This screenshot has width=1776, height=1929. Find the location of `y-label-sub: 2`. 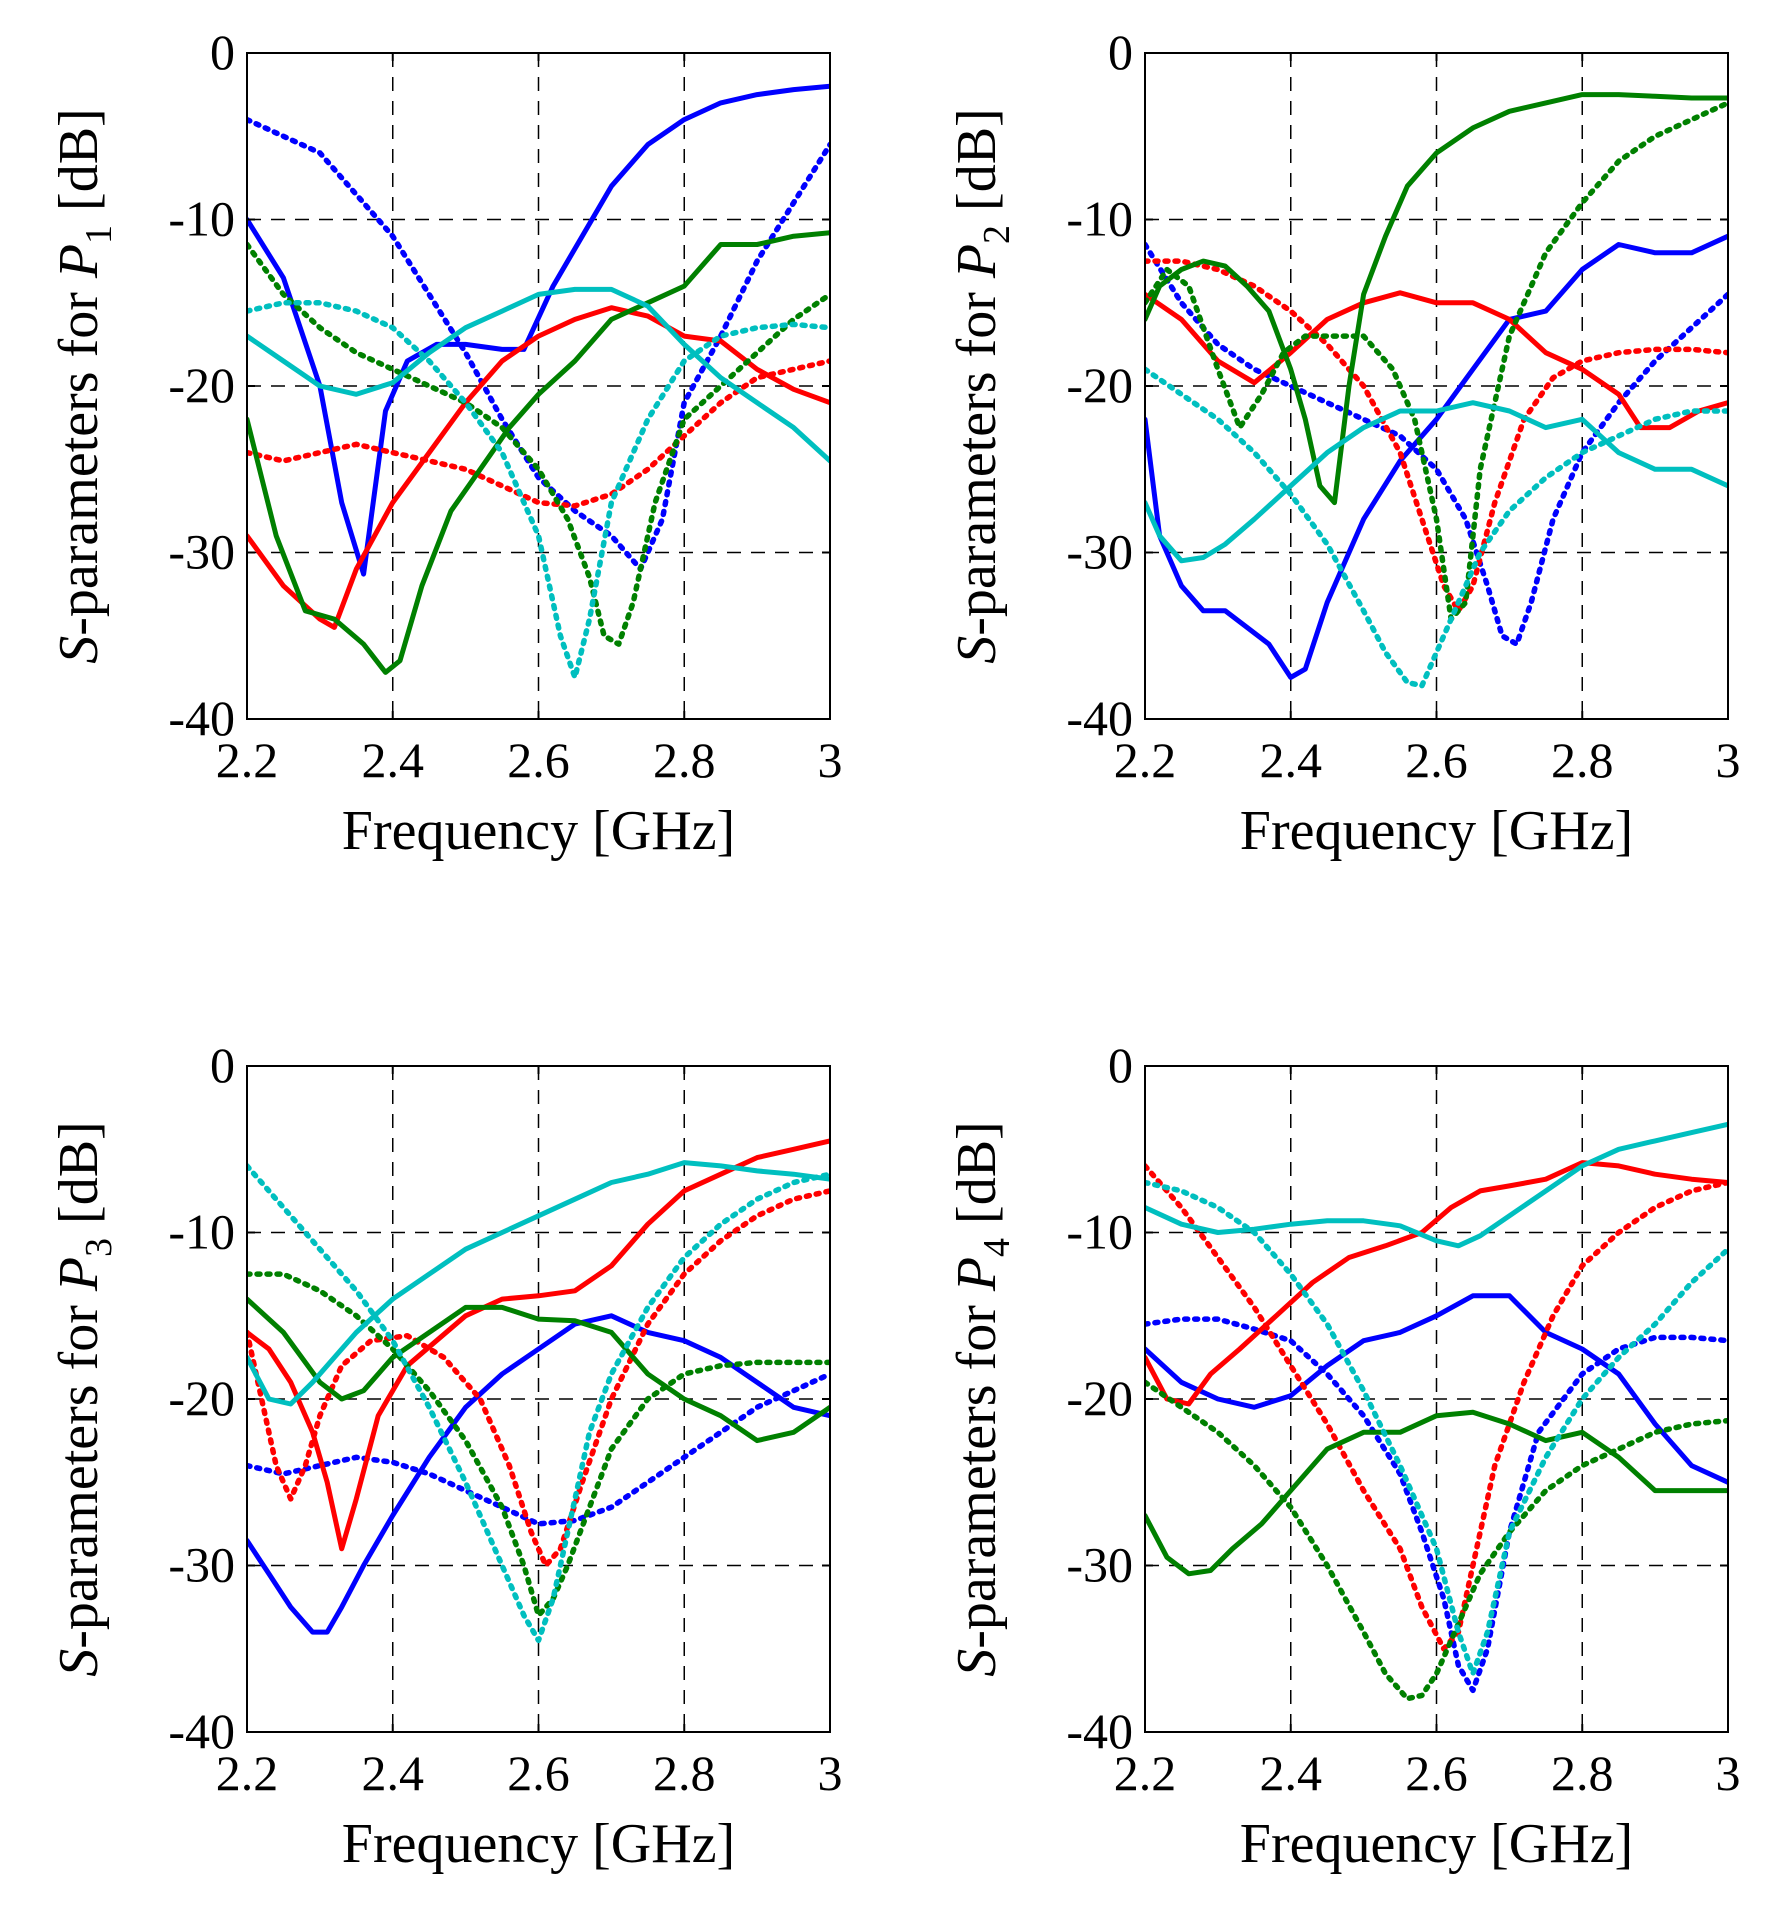

y-label-sub: 2 is located at coordinates (997, 234).